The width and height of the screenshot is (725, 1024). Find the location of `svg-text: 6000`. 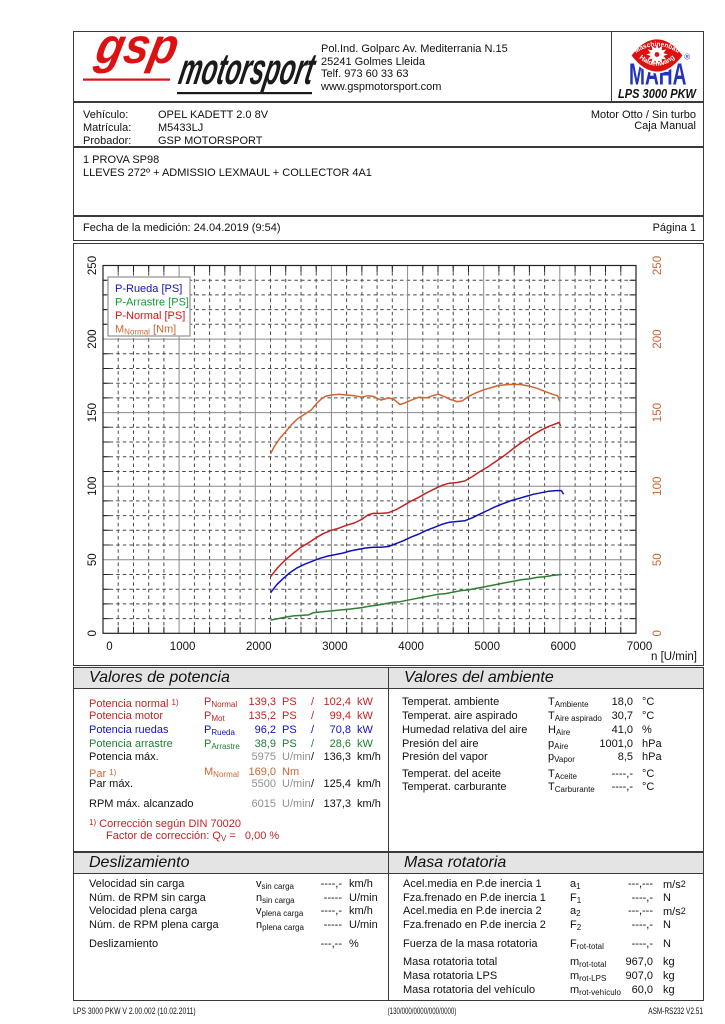

svg-text: 6000 is located at coordinates (564, 647).